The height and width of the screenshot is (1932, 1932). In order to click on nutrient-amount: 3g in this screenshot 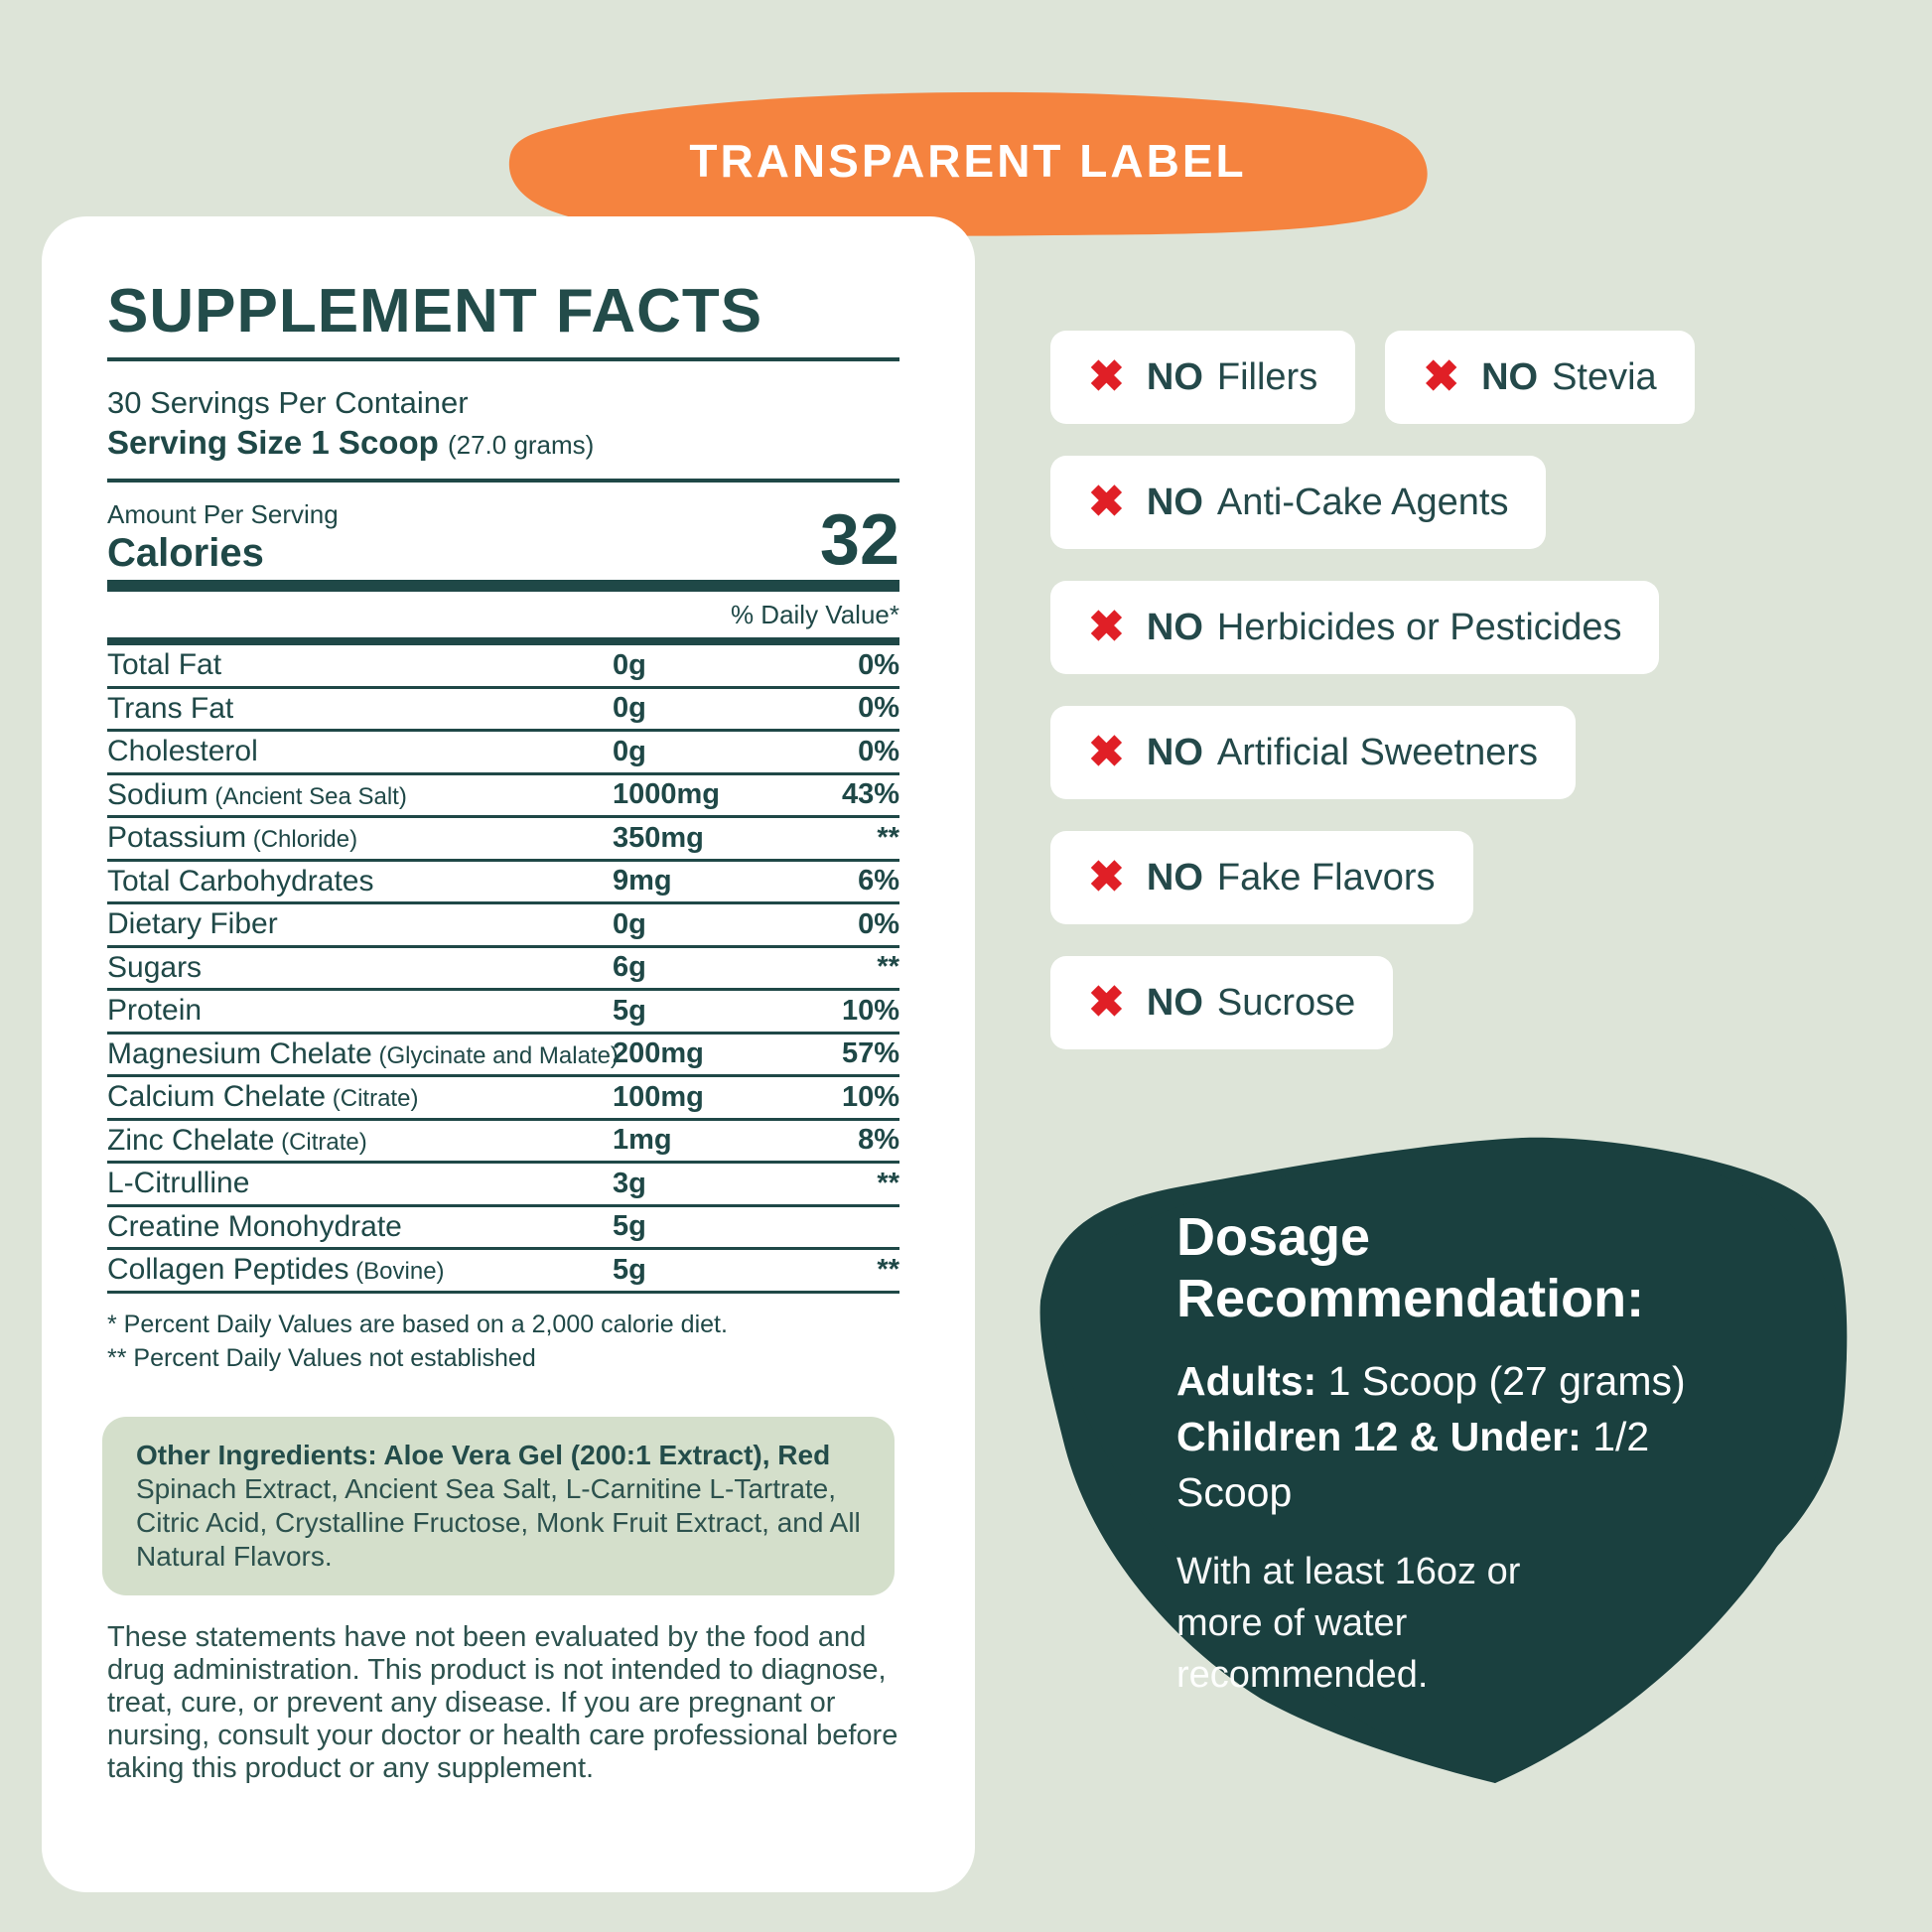, I will do `click(630, 1183)`.